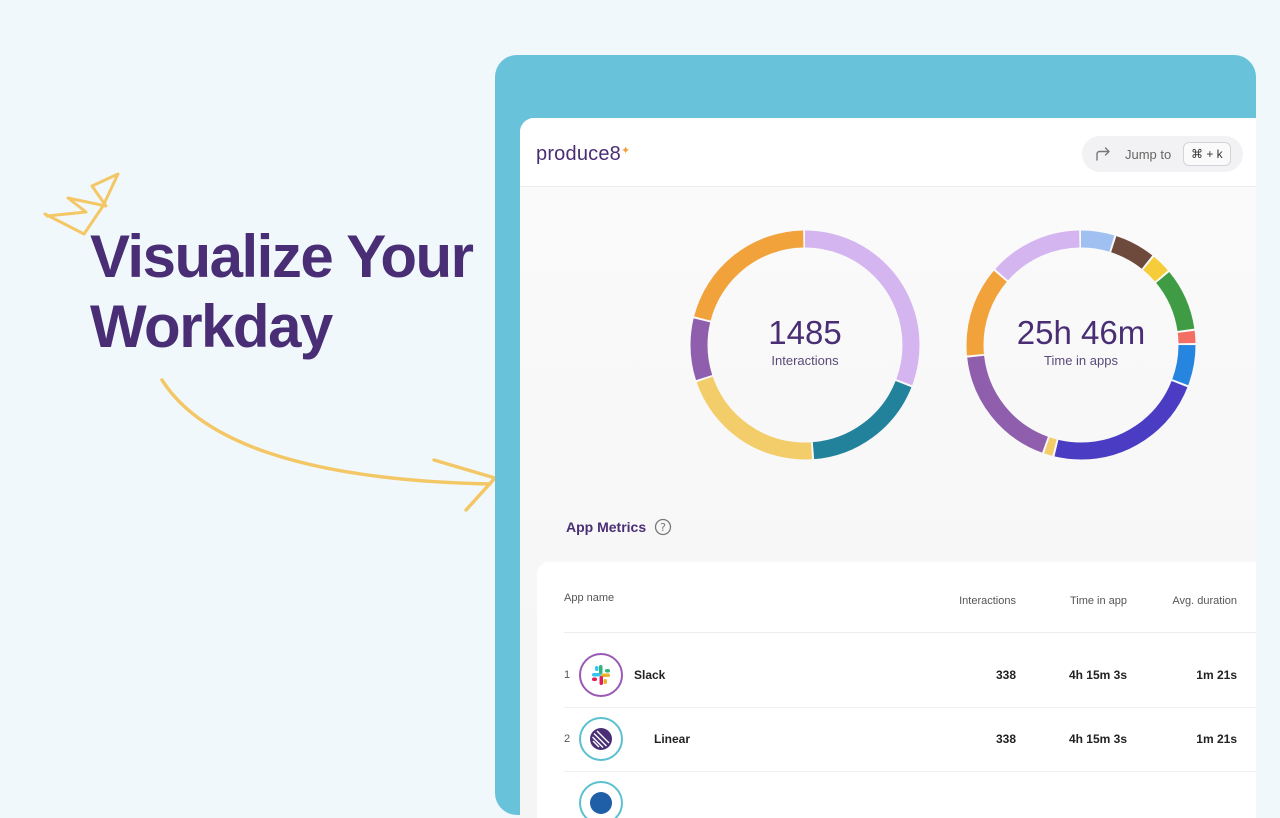 Image resolution: width=1280 pixels, height=818 pixels. Describe the element at coordinates (672, 739) in the screenshot. I see `app-name: Linear` at that location.